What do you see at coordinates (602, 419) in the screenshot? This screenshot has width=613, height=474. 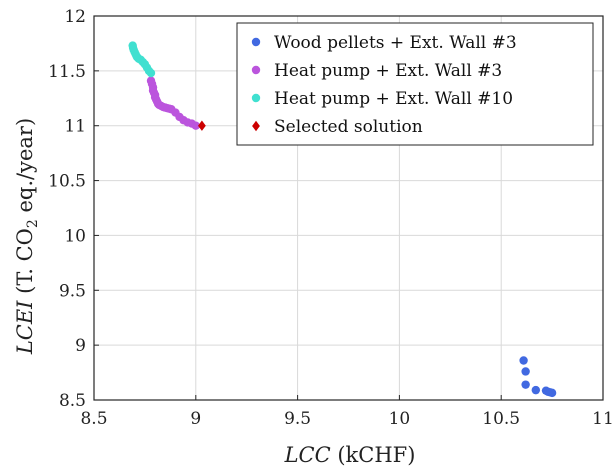 I see `x-tick-label: 11` at bounding box center [602, 419].